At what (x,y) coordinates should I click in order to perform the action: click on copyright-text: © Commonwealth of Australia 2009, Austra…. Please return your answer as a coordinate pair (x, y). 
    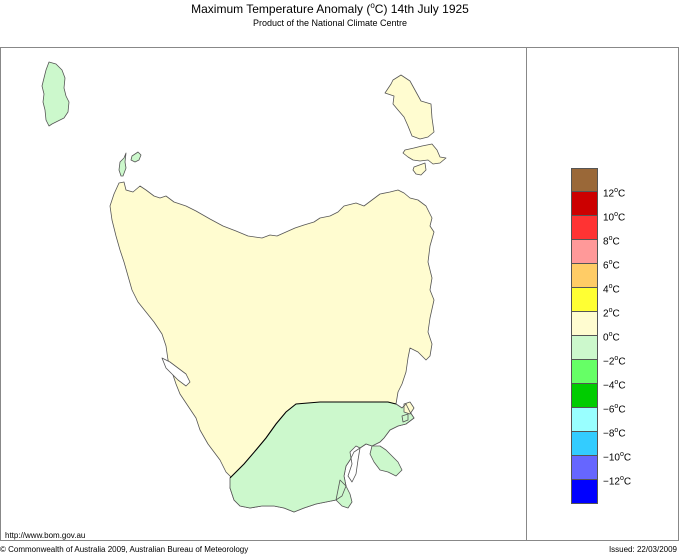
    Looking at the image, I should click on (124, 549).